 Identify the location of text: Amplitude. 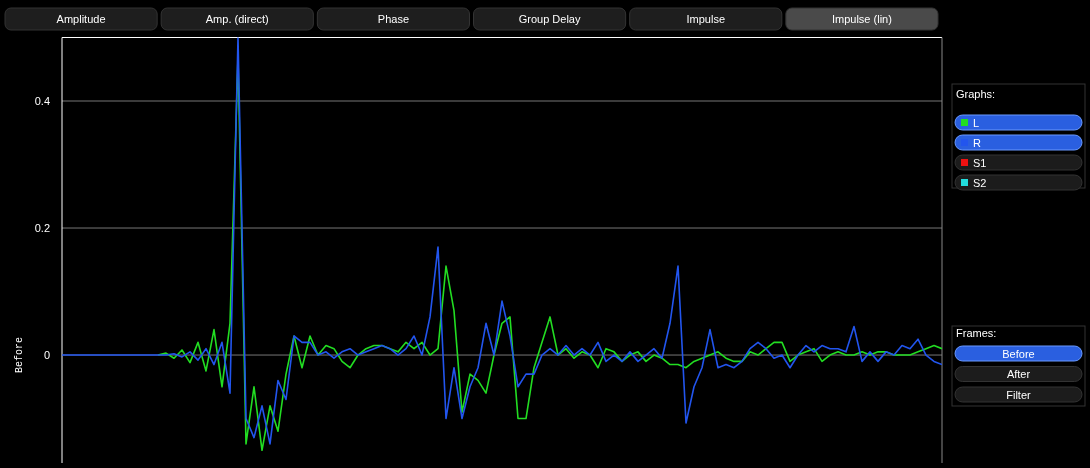
(81, 19).